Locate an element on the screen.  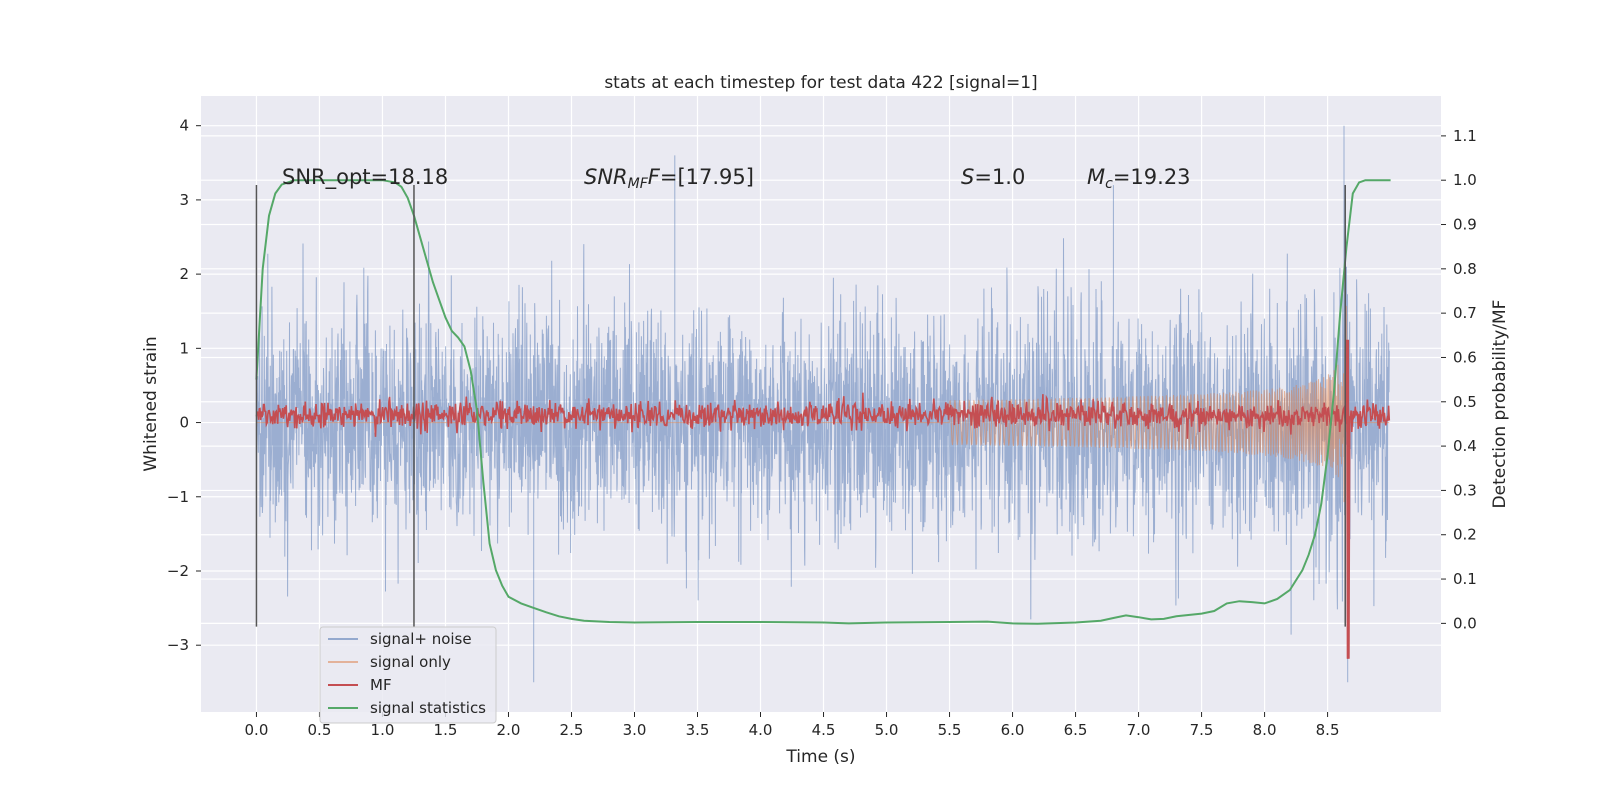
y-right-tick-label: 0.9 is located at coordinates (1465, 225).